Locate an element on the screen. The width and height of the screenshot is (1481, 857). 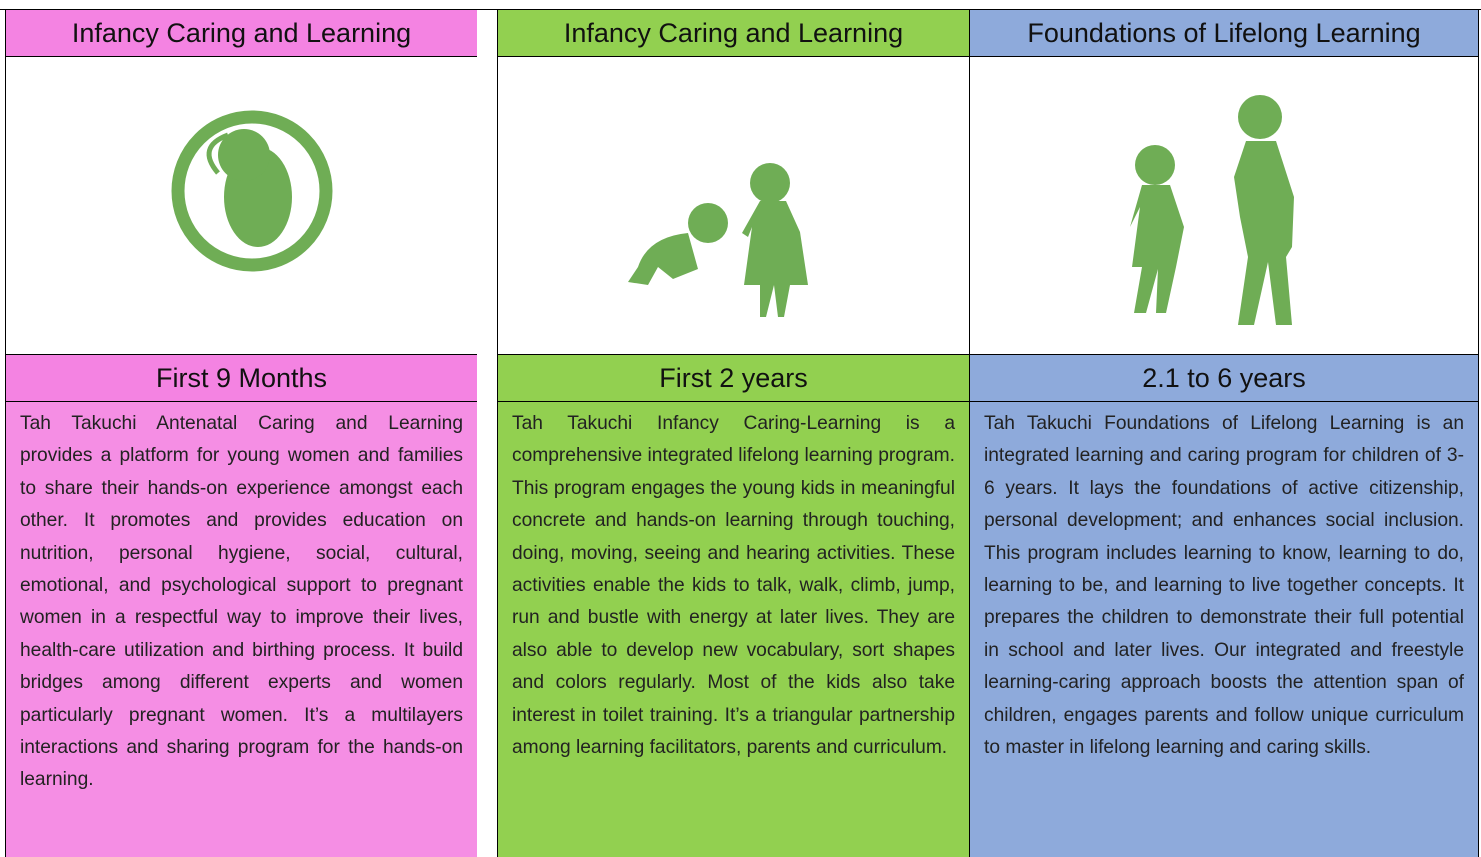
column-title: Foundations of Lifelong Learning is located at coordinates (1224, 33).